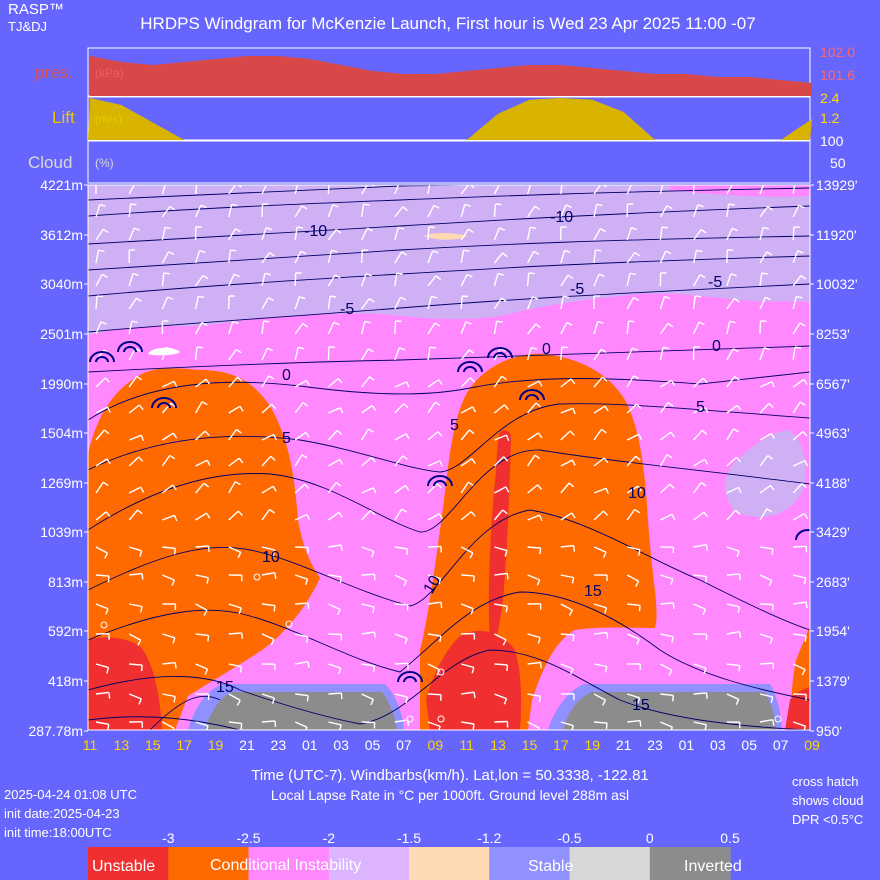 Image resolution: width=880 pixels, height=880 pixels. Describe the element at coordinates (624, 745) in the screenshot. I see `x-tick-label: 21` at that location.